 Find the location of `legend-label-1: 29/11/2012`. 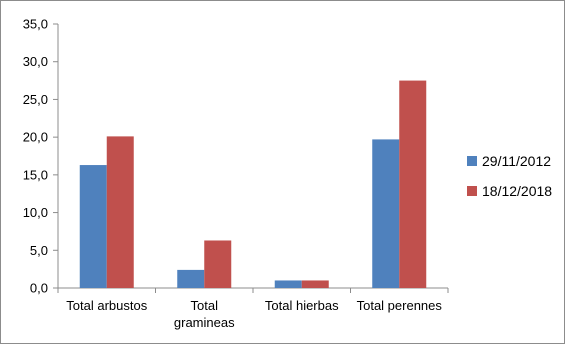

legend-label-1: 29/11/2012 is located at coordinates (516, 161).